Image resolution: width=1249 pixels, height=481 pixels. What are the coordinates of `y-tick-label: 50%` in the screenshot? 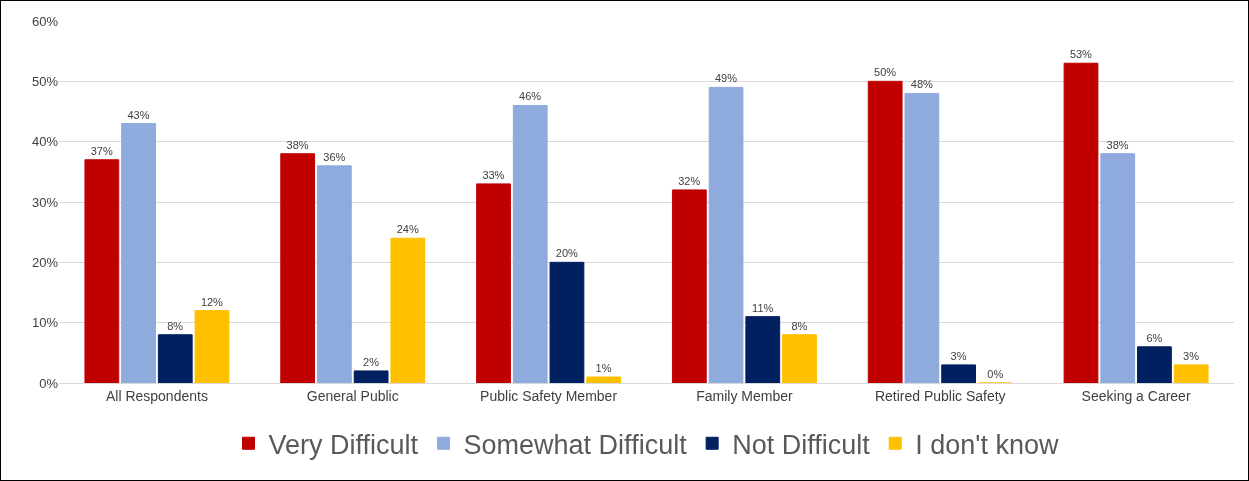 It's located at (45, 81).